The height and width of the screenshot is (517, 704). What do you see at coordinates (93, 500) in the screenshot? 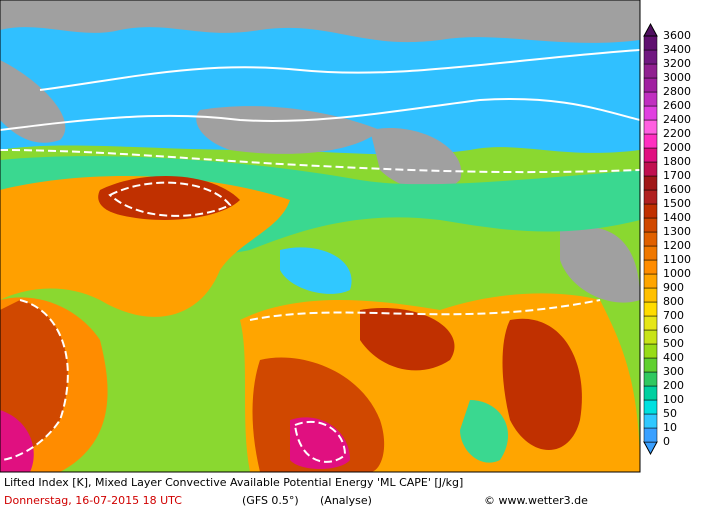
I see `caption-date: Donnerstag, 16-07-2015 18 UTC` at bounding box center [93, 500].